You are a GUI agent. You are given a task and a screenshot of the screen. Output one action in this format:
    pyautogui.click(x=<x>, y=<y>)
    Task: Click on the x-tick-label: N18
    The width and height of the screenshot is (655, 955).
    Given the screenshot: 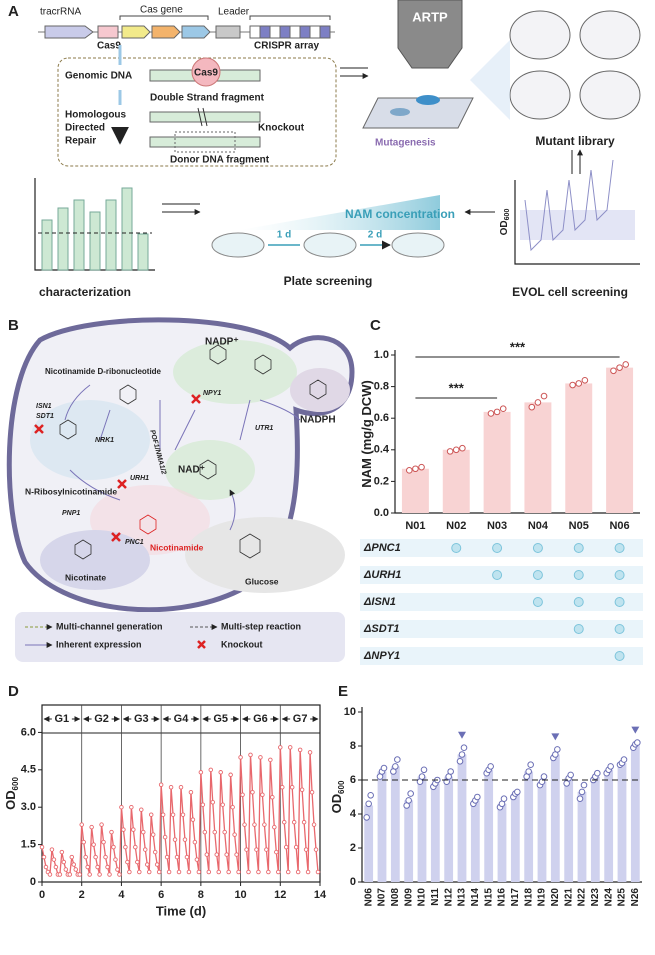 What is the action you would take?
    pyautogui.click(x=528, y=897)
    